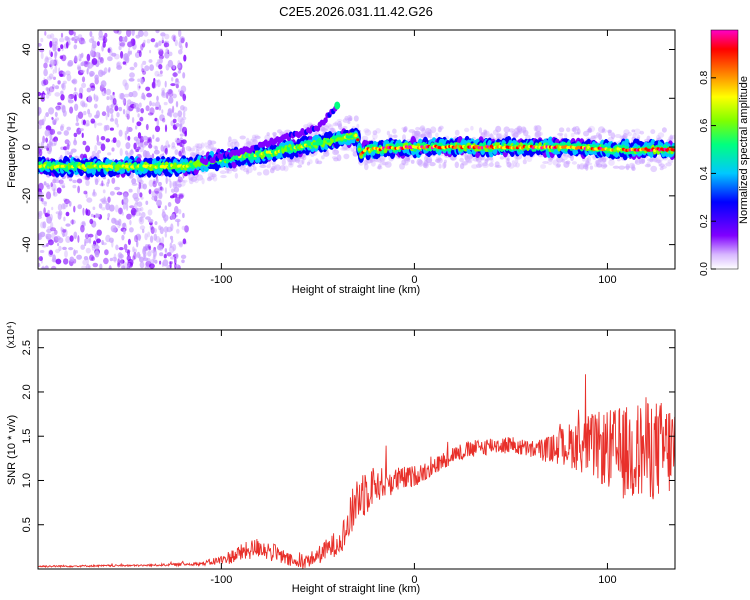  Describe the element at coordinates (414, 580) in the screenshot. I see `x-tick-label: 0` at that location.